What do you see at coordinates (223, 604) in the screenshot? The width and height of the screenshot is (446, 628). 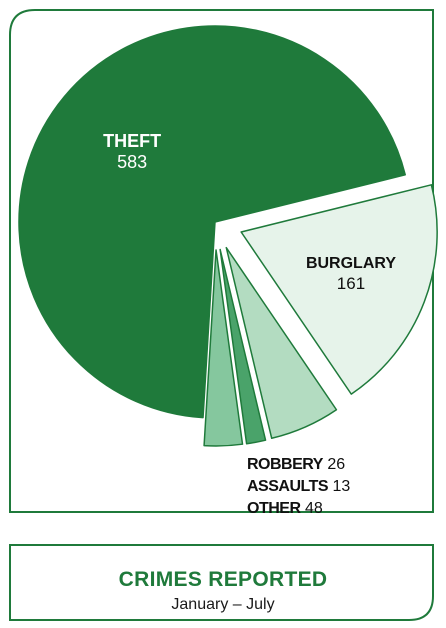 I see `chart-subtitle: January – July` at bounding box center [223, 604].